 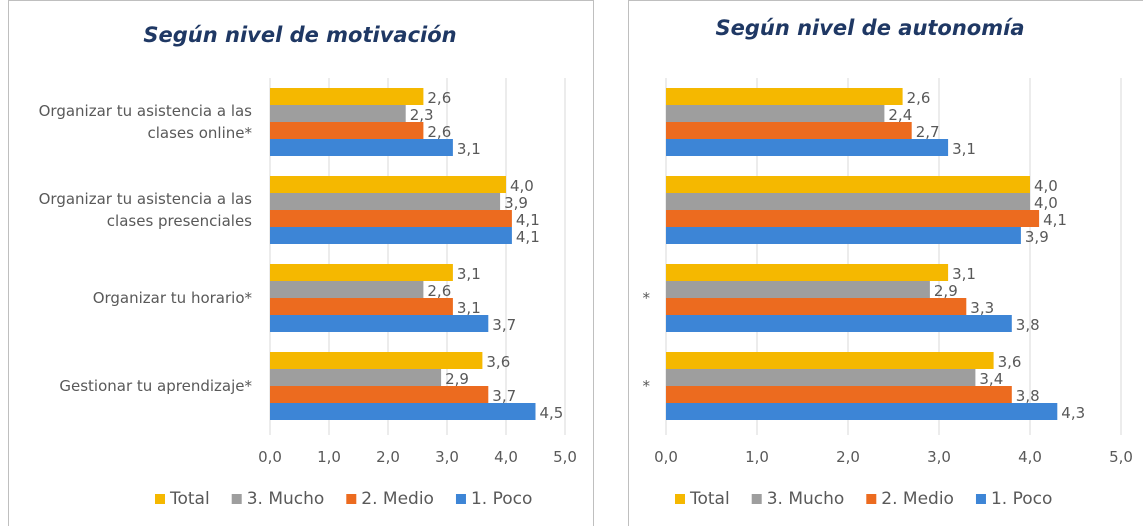 What do you see at coordinates (299, 35) in the screenshot?
I see `chart-title: Según nivel de motivación` at bounding box center [299, 35].